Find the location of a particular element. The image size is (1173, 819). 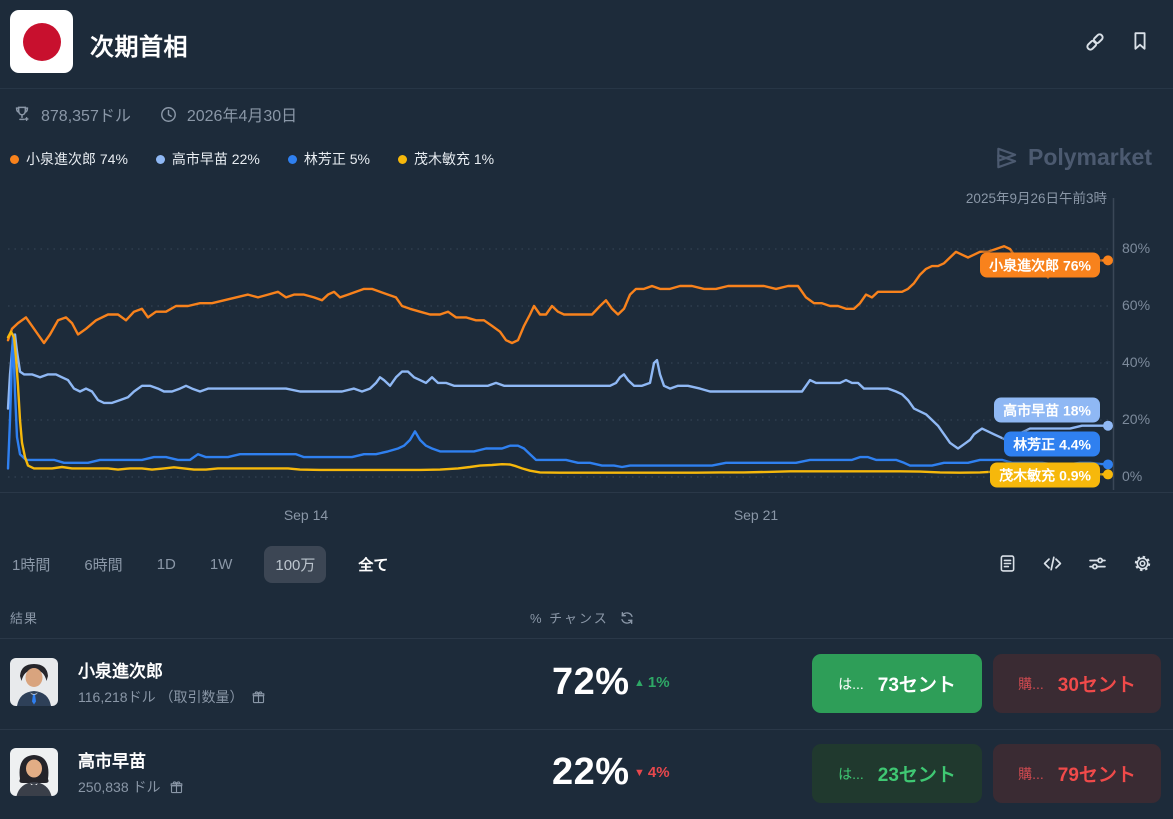

avatar-takaichi is located at coordinates (34, 772).